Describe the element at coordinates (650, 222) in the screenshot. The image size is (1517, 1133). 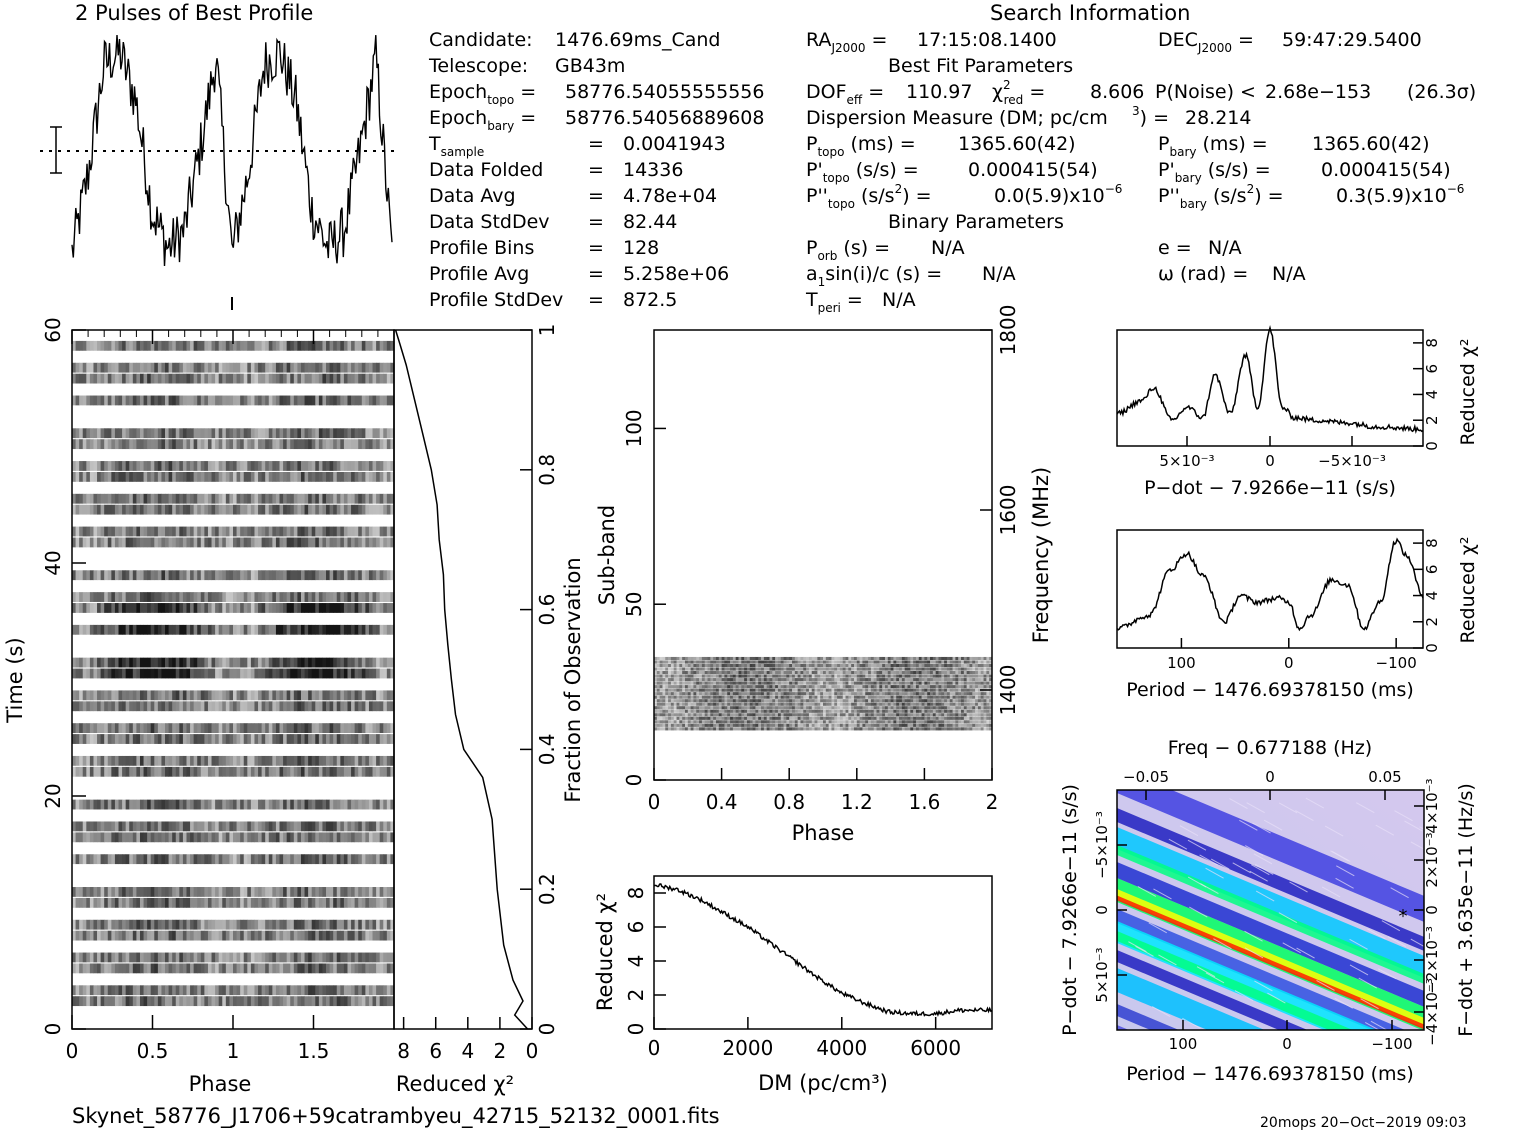
I see `info-row-value: 82.44` at that location.